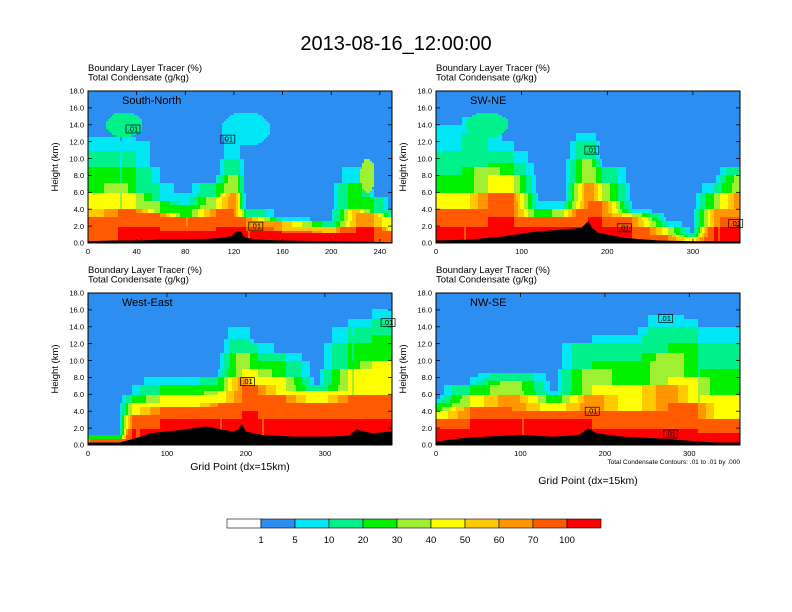 This screenshot has height=612, width=792. Describe the element at coordinates (424, 343) in the screenshot. I see `y-tick-label: 12.0` at that location.